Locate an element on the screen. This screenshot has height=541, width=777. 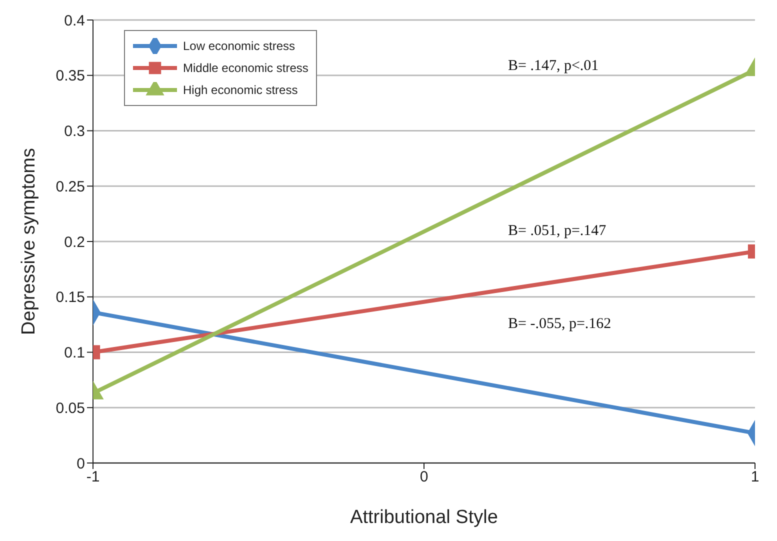
y-tick-label: 0.2 is located at coordinates (74, 242).